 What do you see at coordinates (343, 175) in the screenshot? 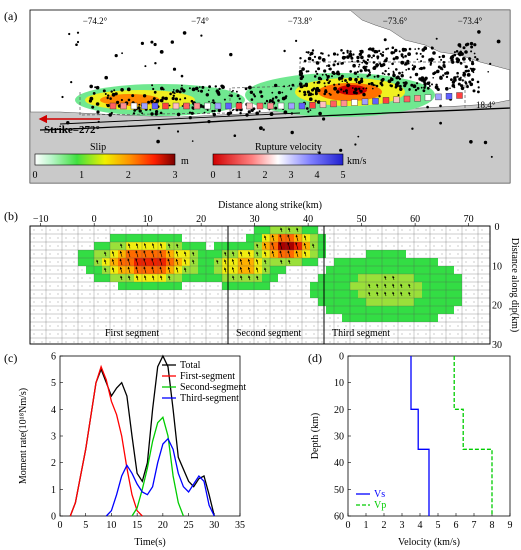
I see `rupture-tick: 5` at bounding box center [343, 175].